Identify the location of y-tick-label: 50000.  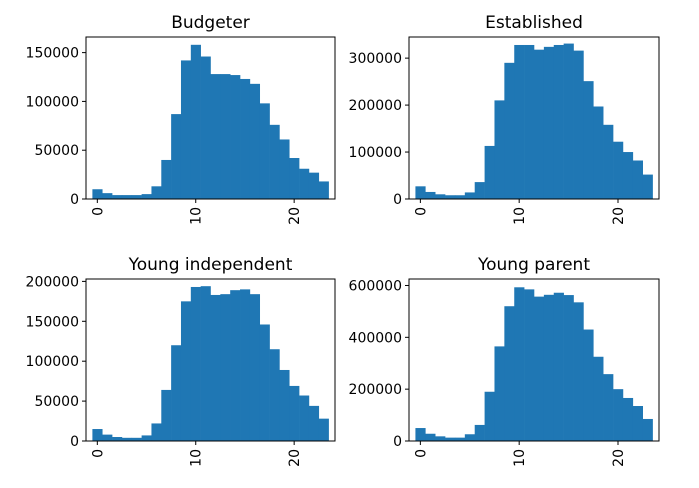
(56, 402).